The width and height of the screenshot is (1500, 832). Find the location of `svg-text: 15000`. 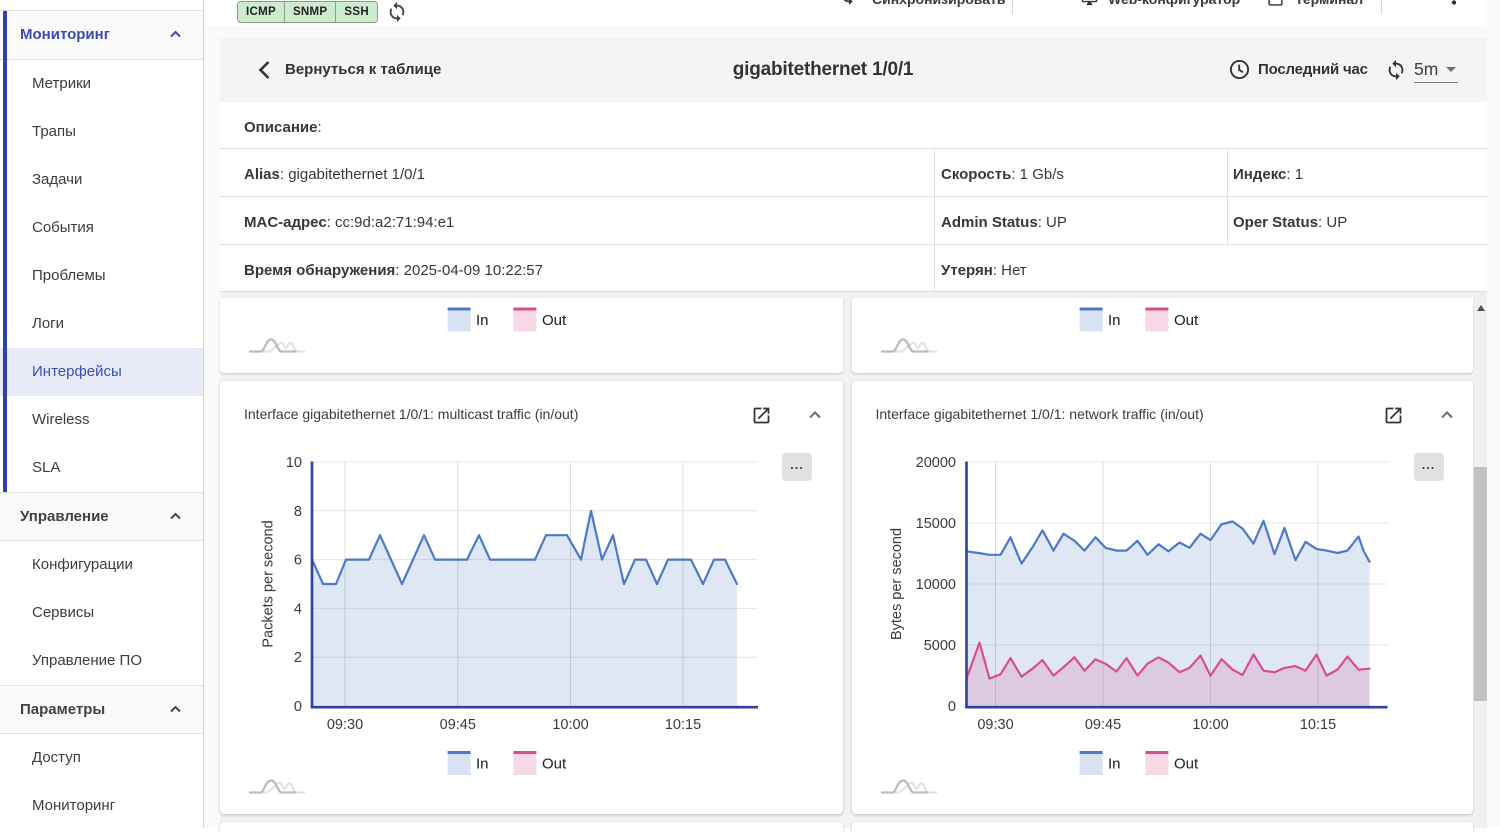

svg-text: 15000 is located at coordinates (935, 524).